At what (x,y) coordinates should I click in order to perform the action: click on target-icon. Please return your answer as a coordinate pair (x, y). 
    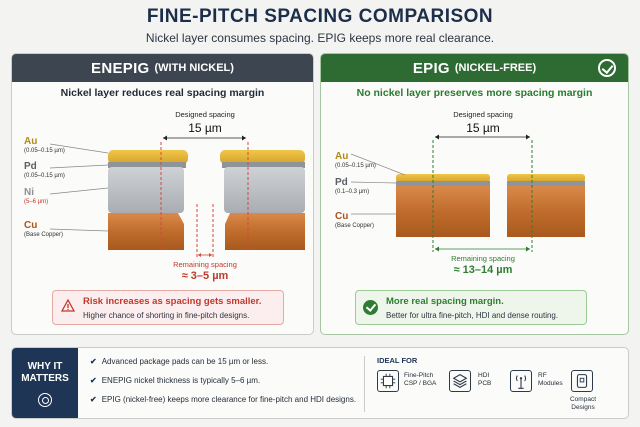
    Looking at the image, I should click on (45, 400).